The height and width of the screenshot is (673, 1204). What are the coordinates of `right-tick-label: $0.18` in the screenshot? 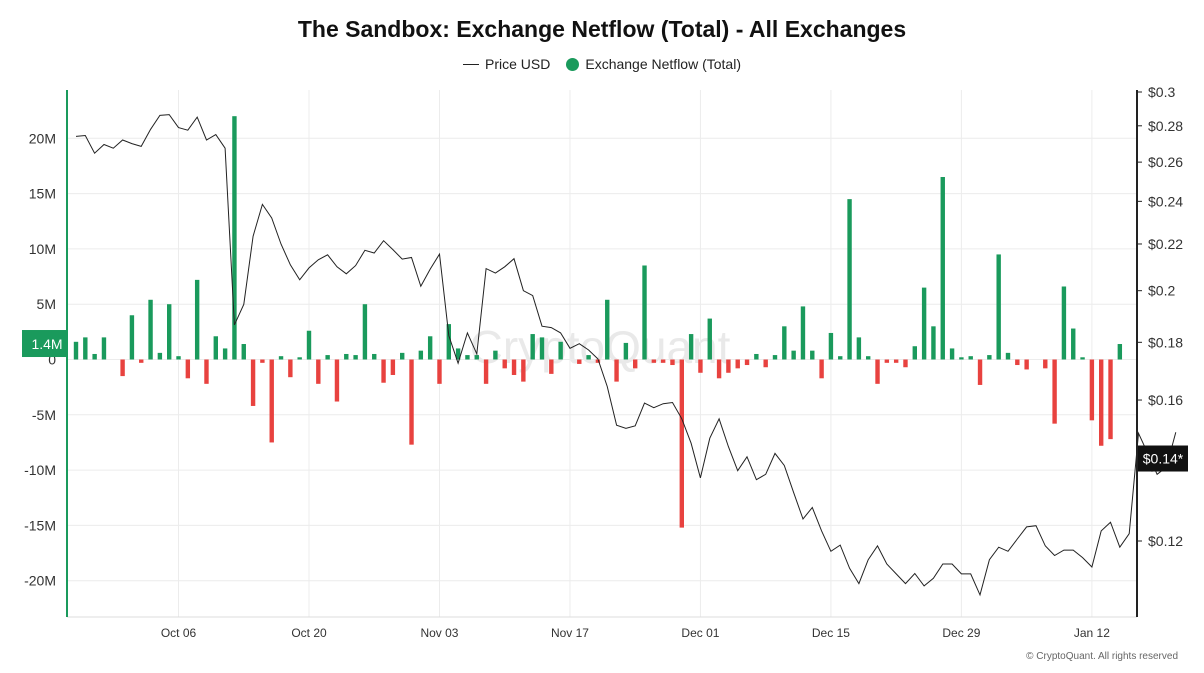 It's located at (1165, 342).